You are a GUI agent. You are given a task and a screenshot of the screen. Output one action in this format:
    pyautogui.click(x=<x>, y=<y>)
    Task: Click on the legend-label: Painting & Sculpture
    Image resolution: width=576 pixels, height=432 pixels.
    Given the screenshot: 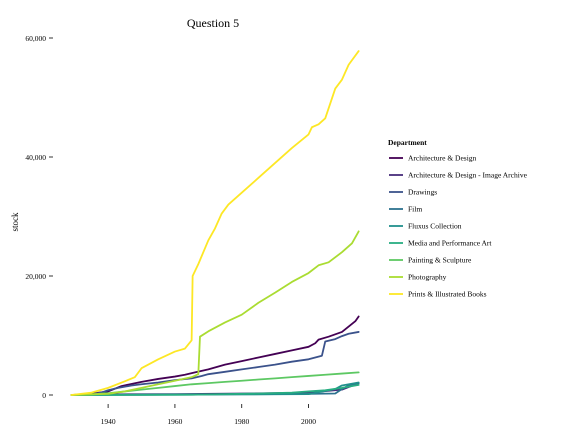 What is the action you would take?
    pyautogui.click(x=440, y=260)
    